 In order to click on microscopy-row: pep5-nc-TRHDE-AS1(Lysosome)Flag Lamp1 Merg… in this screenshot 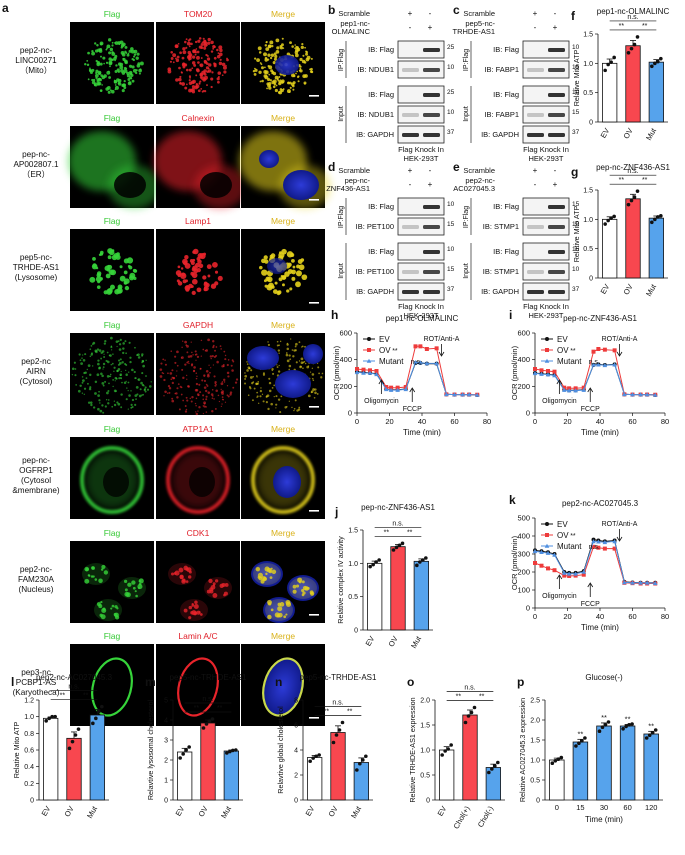, I will do `click(169, 263)`.